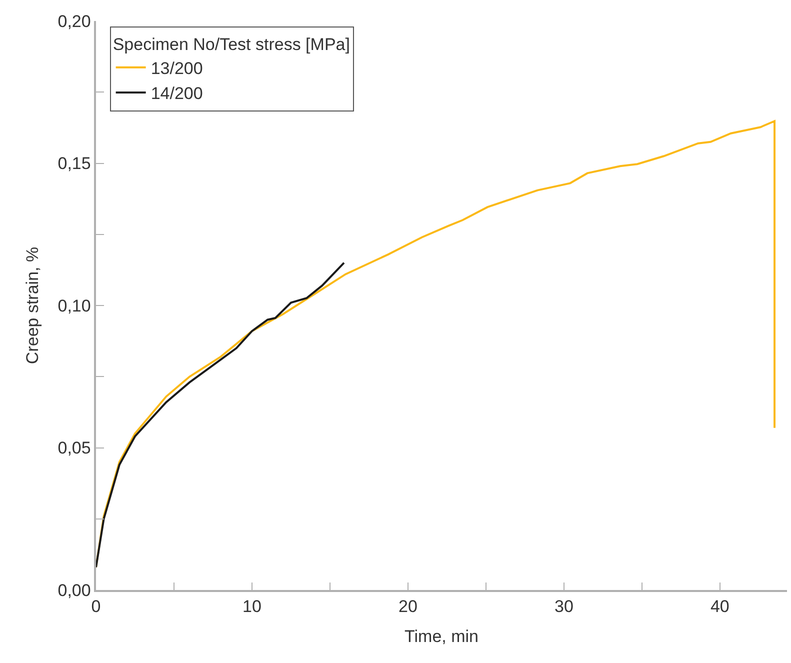  I want to click on x-tick-label: 30, so click(564, 606).